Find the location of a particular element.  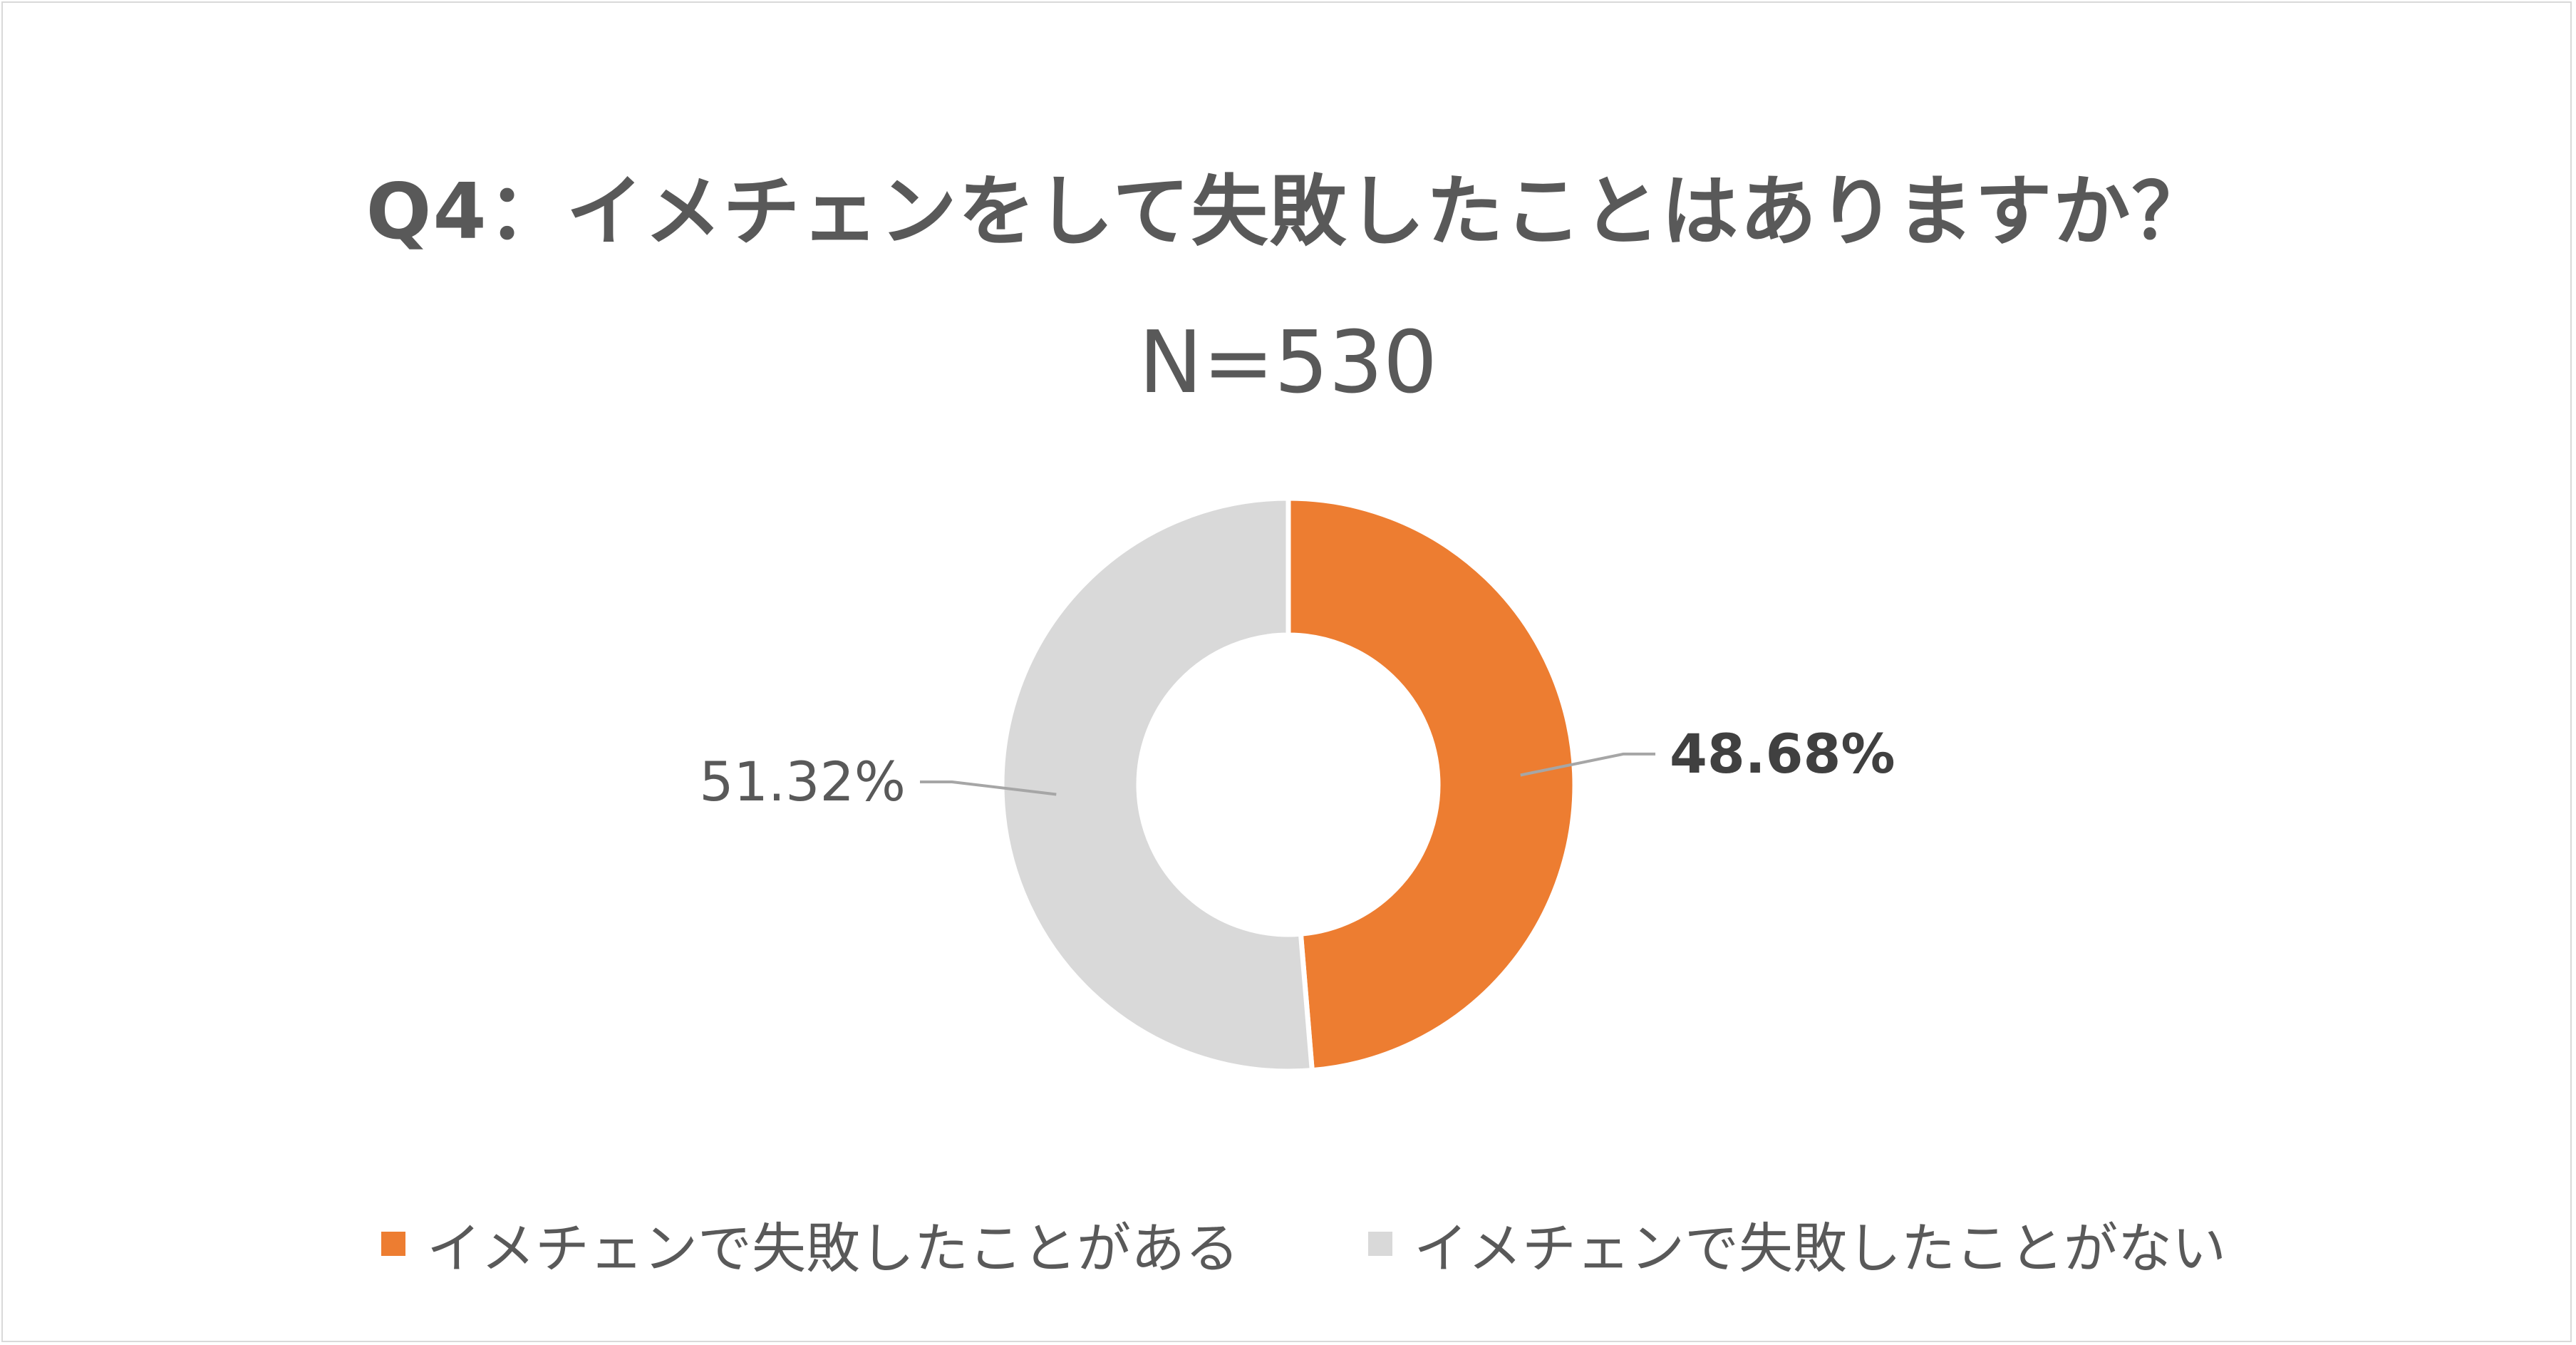

legend-item-1: イメチェンで失敗したことがない is located at coordinates (1797, 1244).